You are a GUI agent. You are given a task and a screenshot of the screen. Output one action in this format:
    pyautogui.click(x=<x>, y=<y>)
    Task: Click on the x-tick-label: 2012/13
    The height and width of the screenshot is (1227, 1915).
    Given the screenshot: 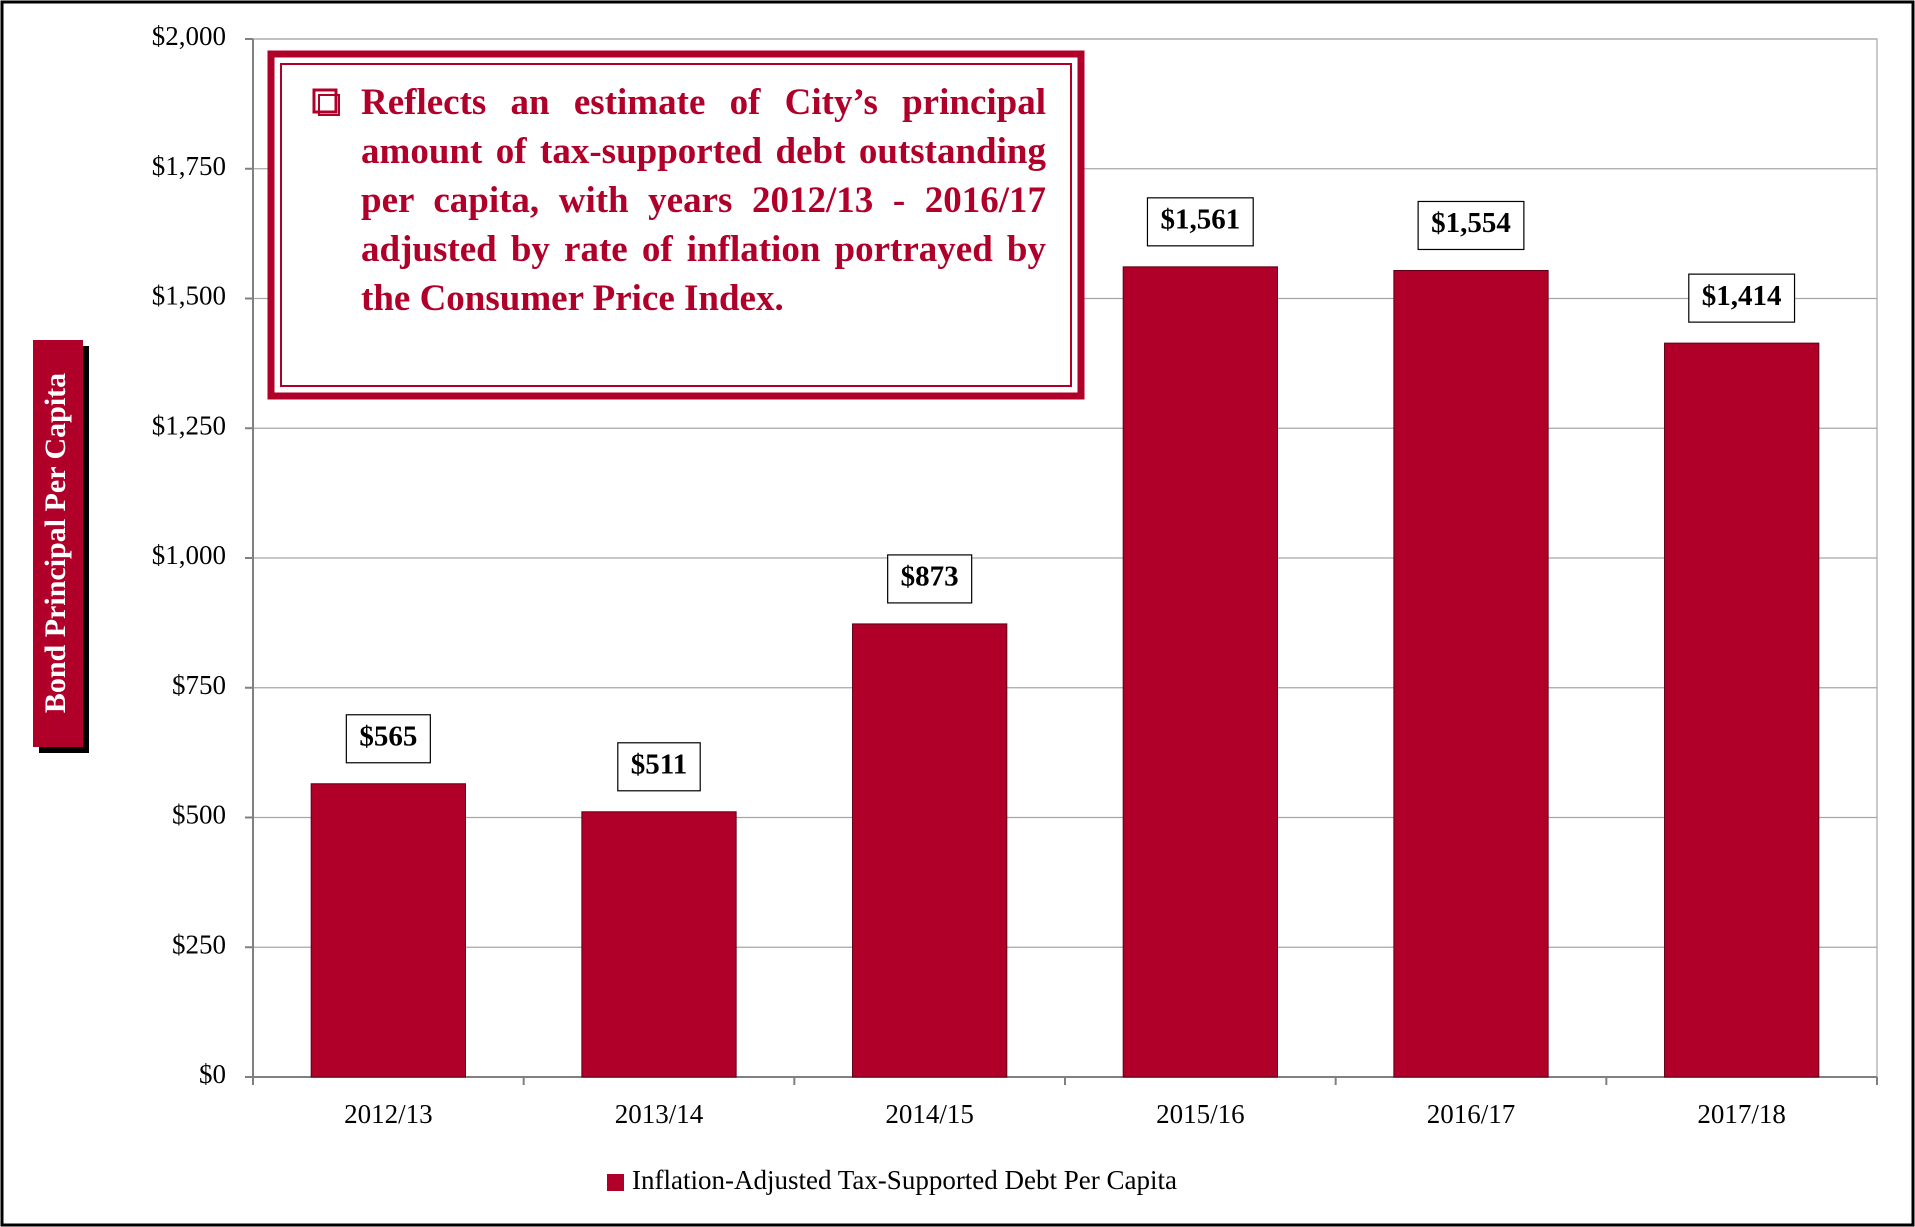 What is the action you would take?
    pyautogui.click(x=388, y=1114)
    